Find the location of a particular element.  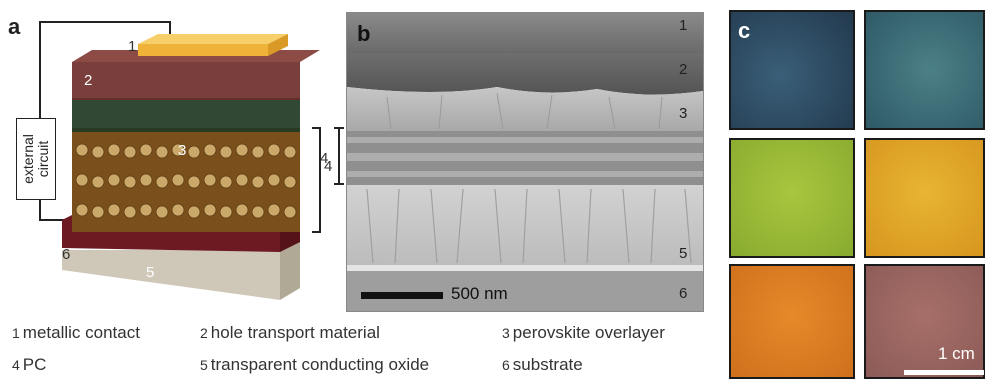

legend-item-2: 2 hole transport material is located at coordinates (290, 333).